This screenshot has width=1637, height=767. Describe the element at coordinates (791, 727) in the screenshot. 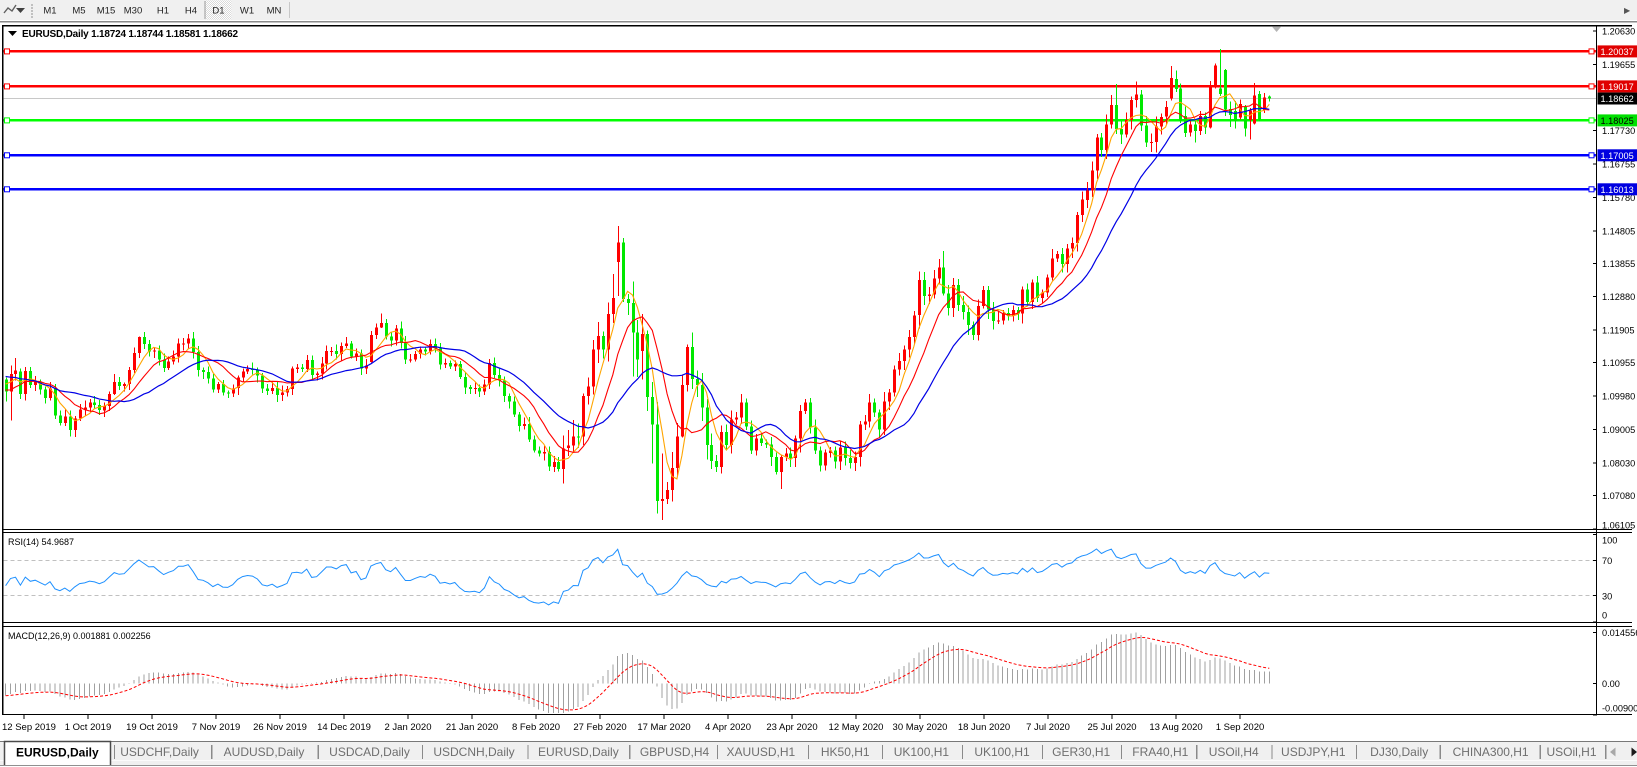

I see `svg-text: 23 Apr 2020` at that location.